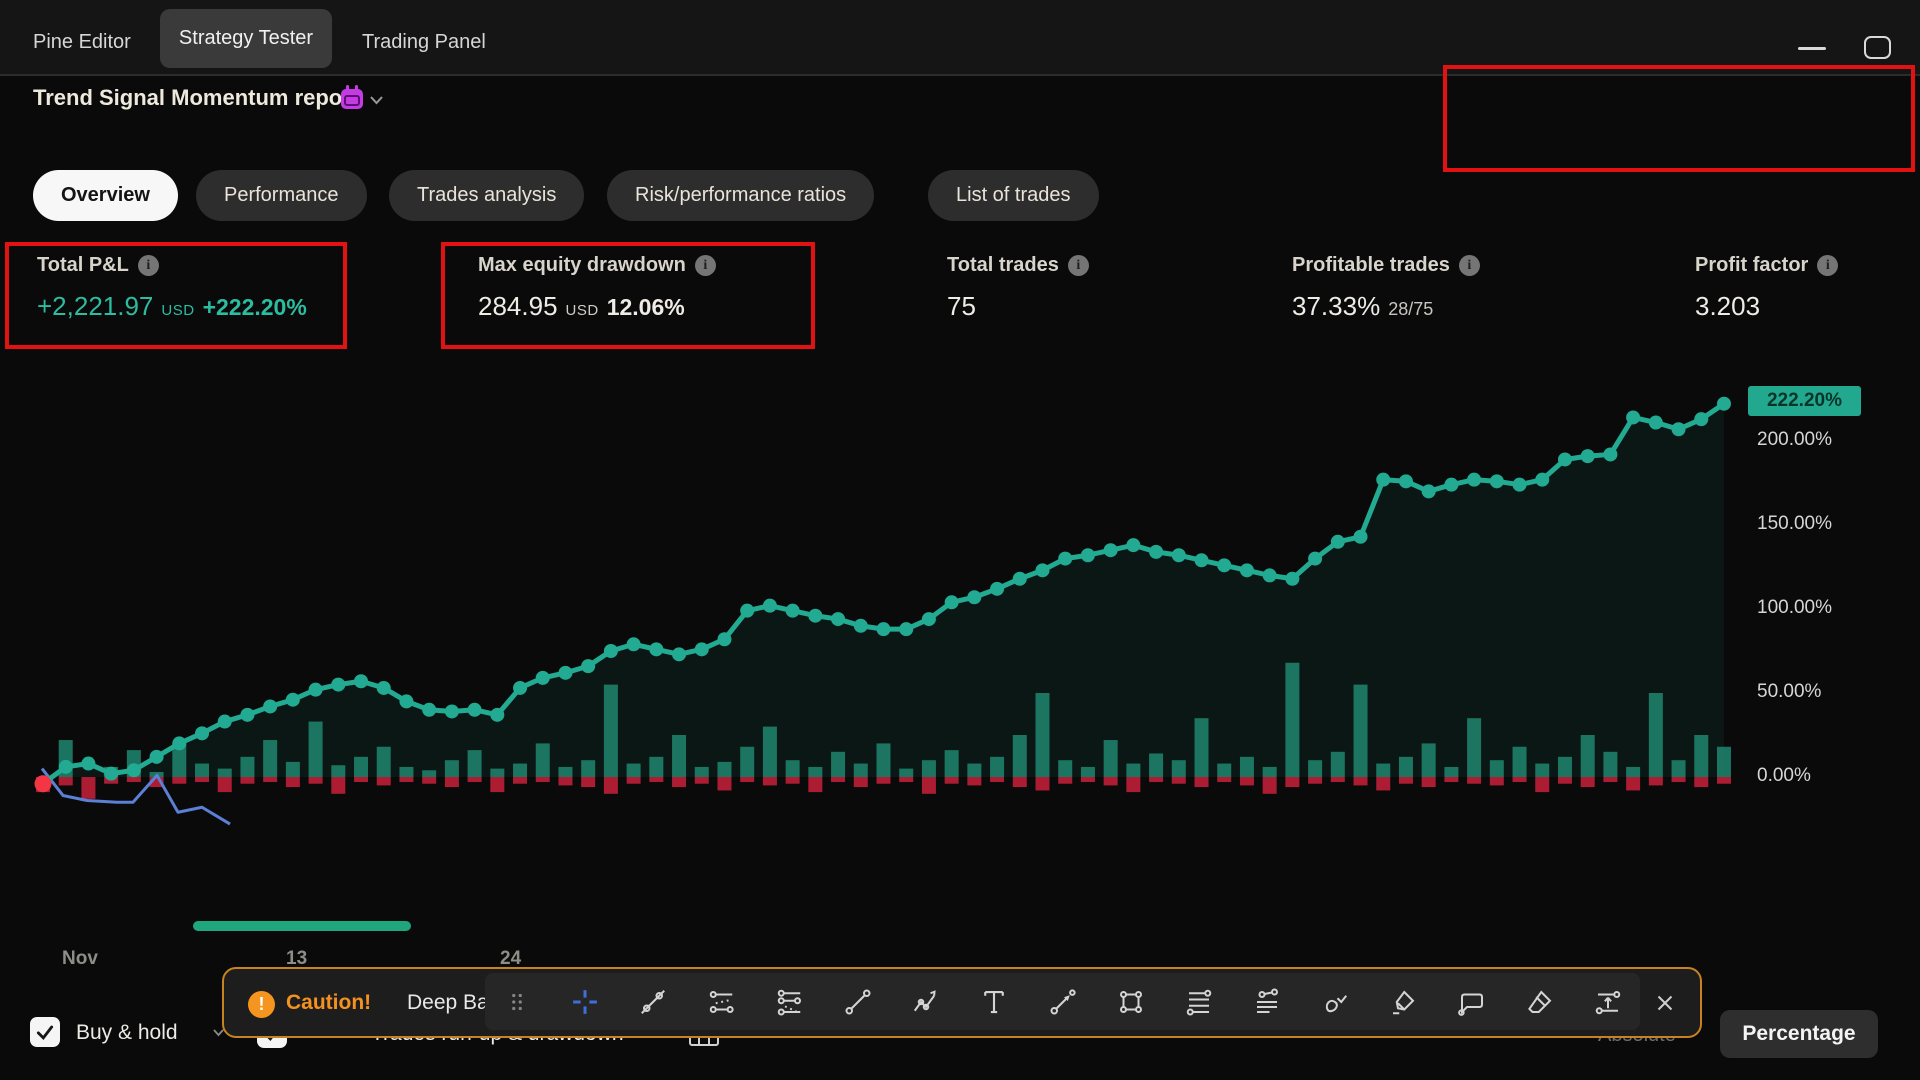  What do you see at coordinates (329, 1002) in the screenshot?
I see `caution-label: Caution!` at bounding box center [329, 1002].